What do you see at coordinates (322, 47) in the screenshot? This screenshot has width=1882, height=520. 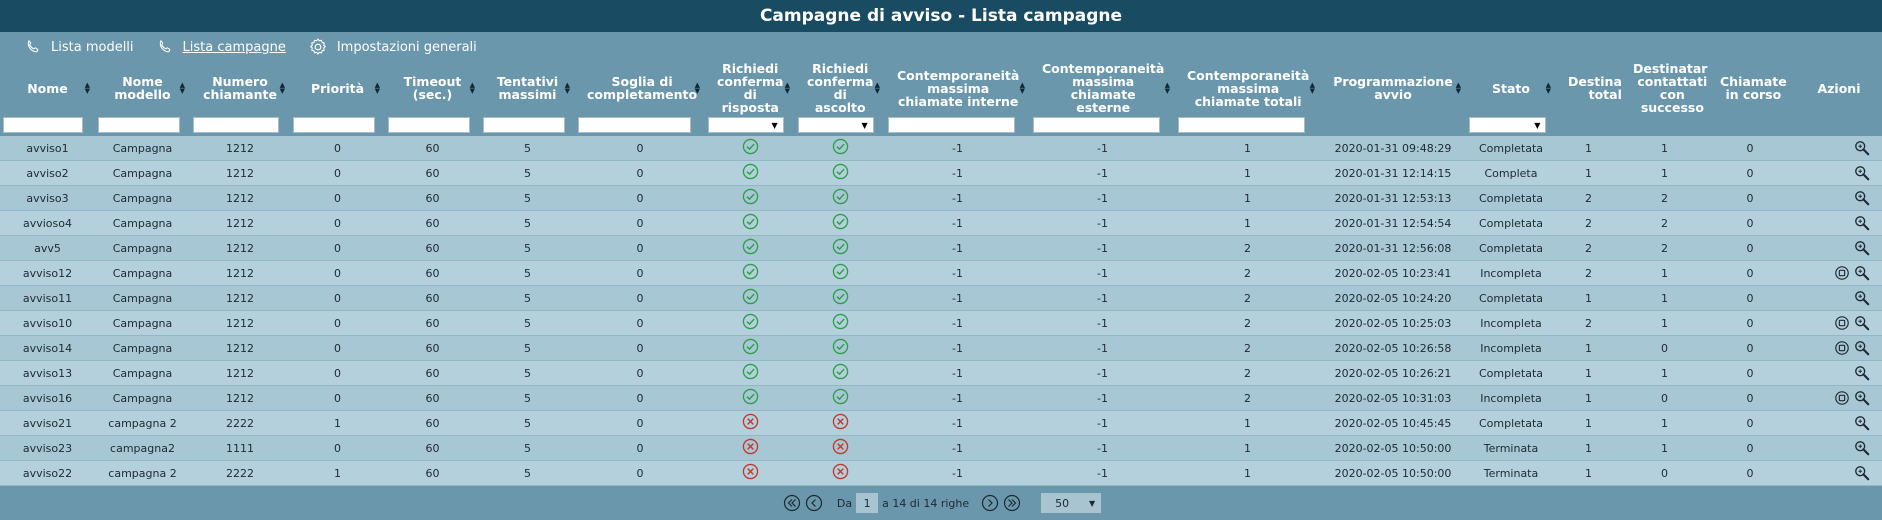 I see `gear-icon` at bounding box center [322, 47].